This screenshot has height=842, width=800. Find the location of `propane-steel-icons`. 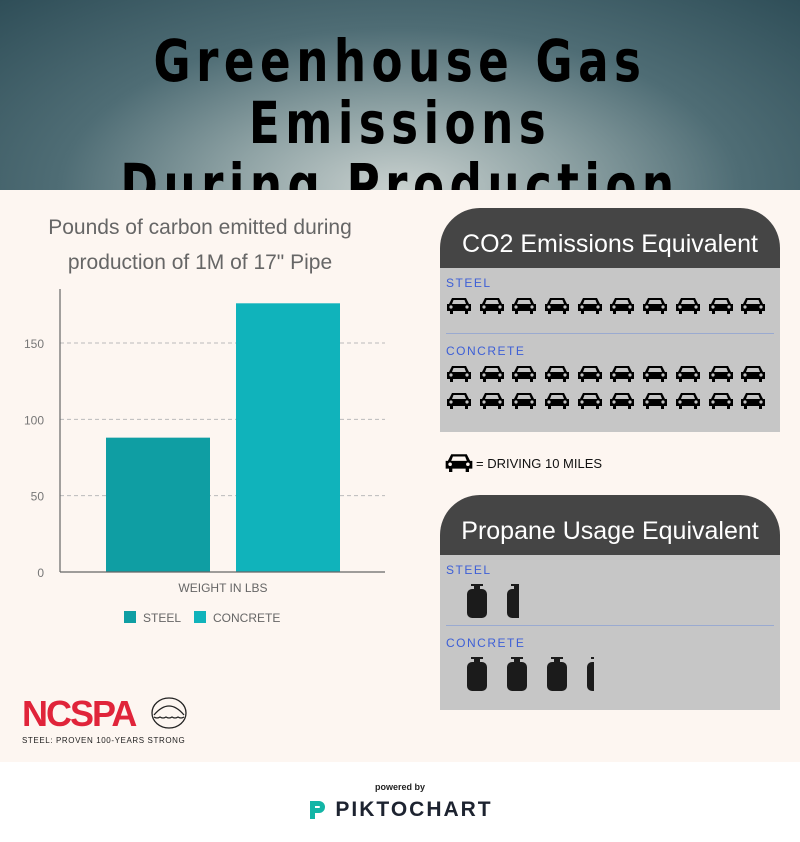

propane-steel-icons is located at coordinates (610, 601).